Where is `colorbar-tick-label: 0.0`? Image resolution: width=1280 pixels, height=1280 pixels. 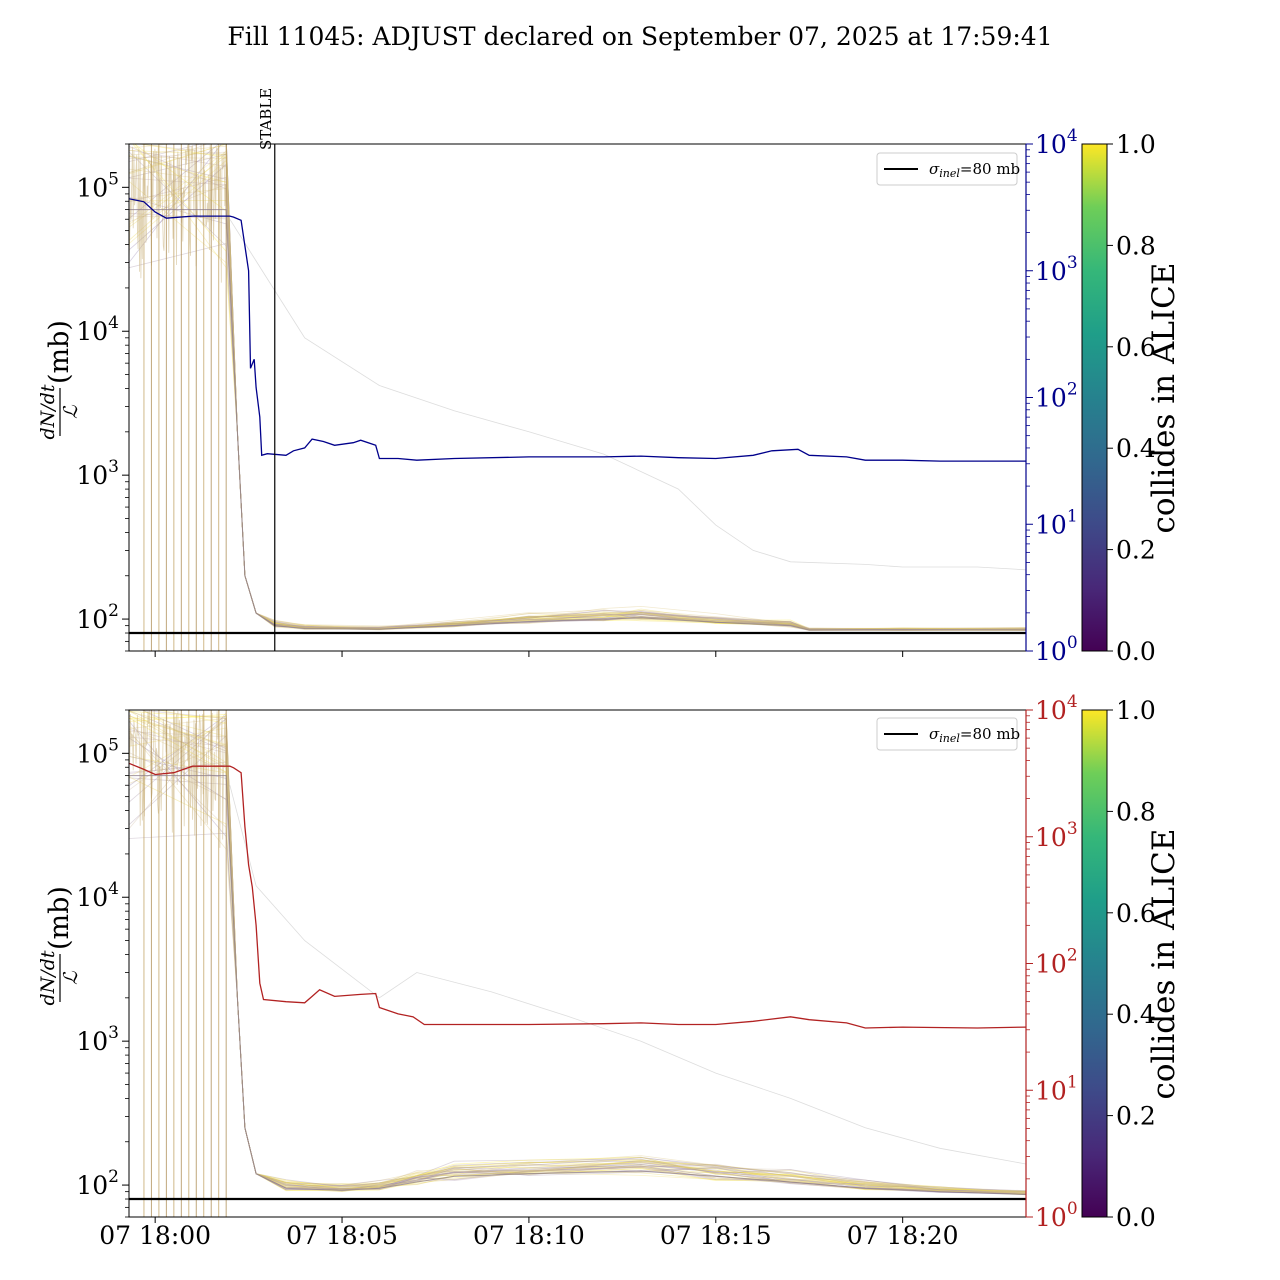
colorbar-tick-label: 0.0 is located at coordinates (1136, 1217).